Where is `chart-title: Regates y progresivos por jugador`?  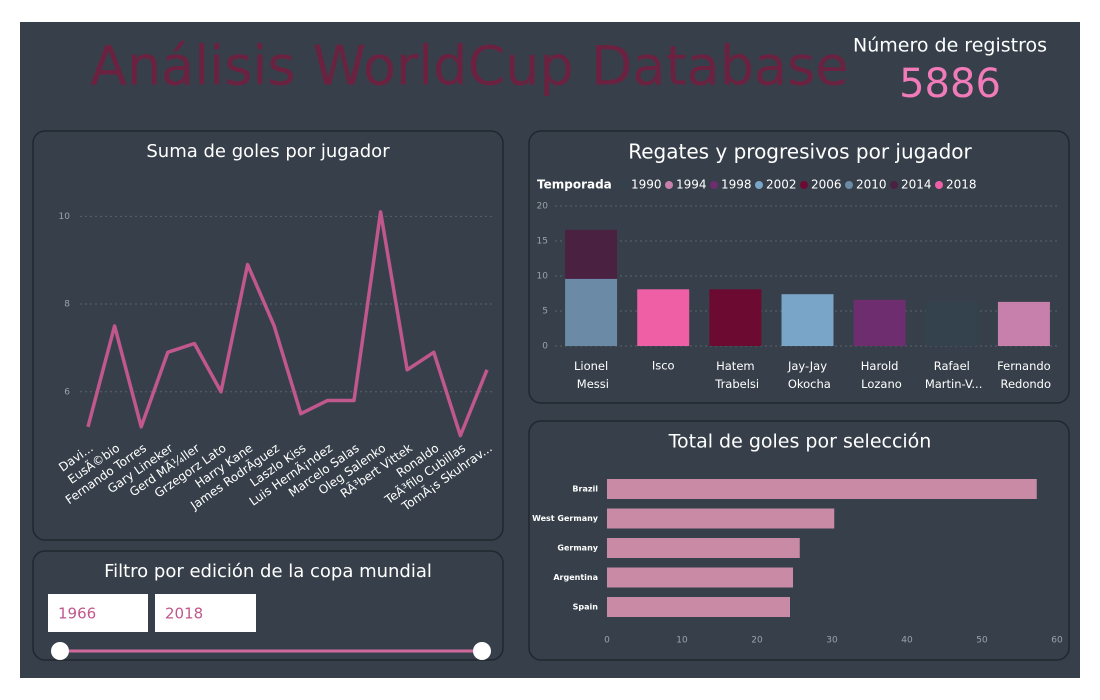 chart-title: Regates y progresivos por jugador is located at coordinates (800, 152).